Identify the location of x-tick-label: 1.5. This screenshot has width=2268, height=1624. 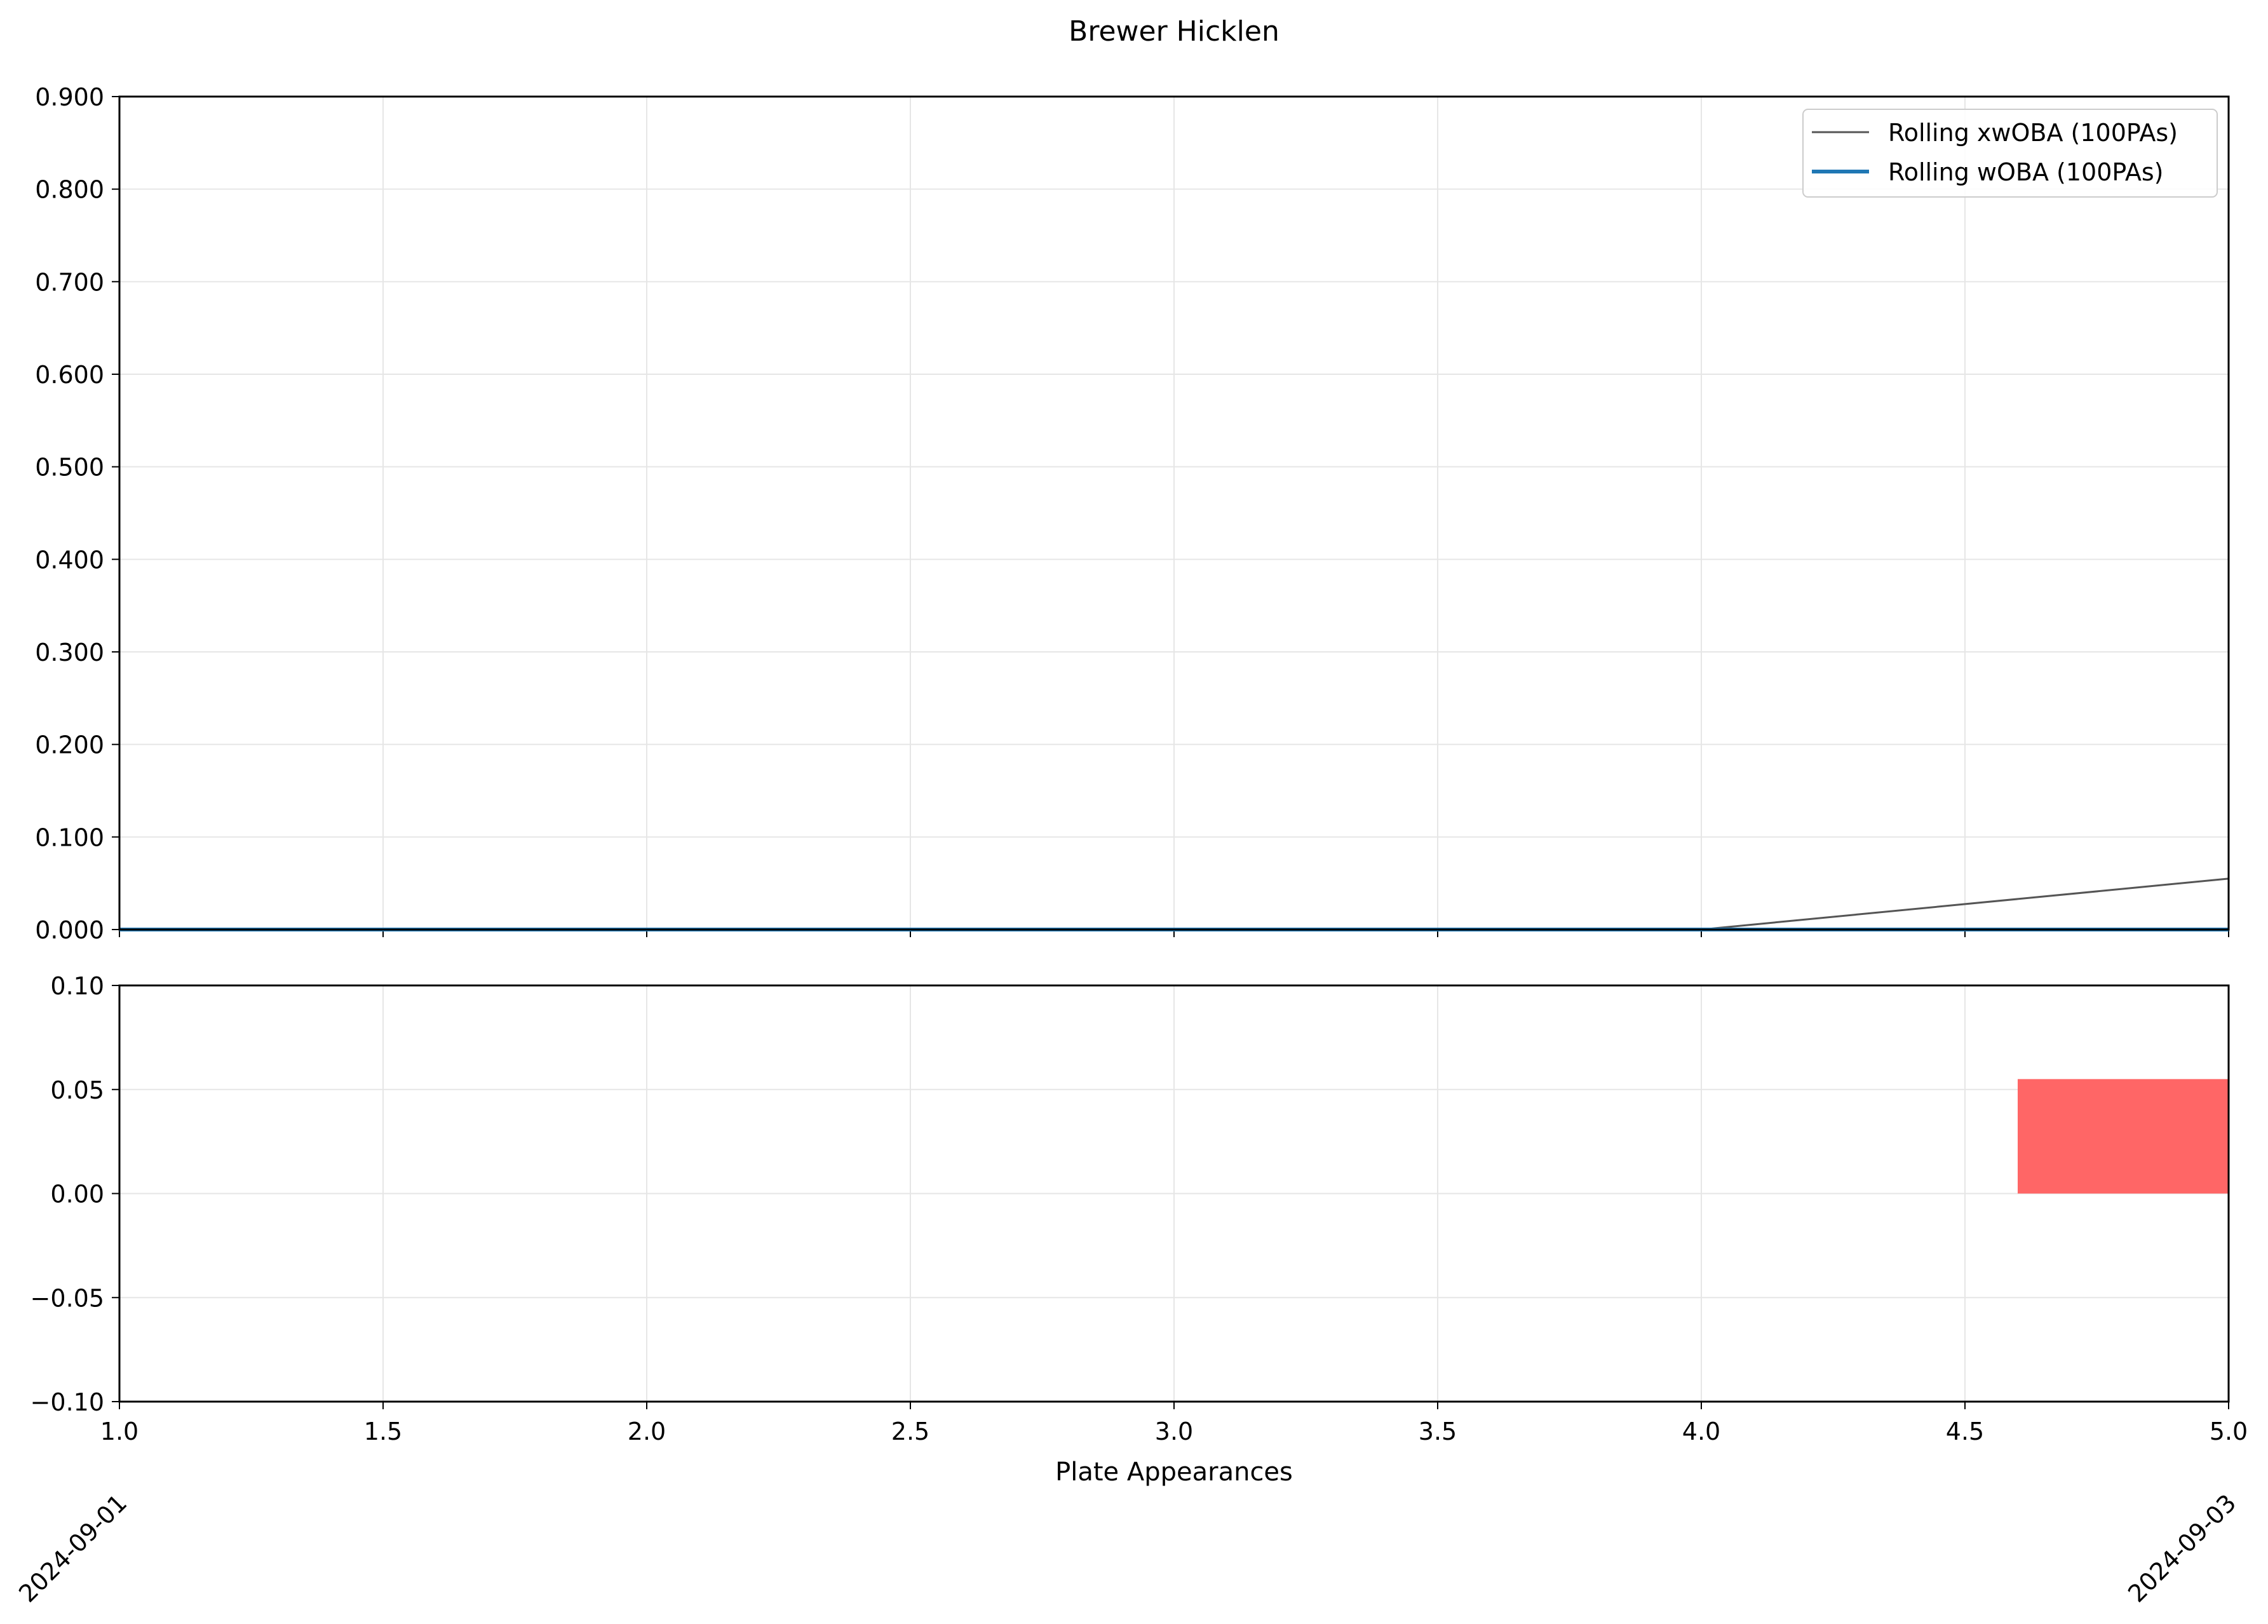
(383, 1431).